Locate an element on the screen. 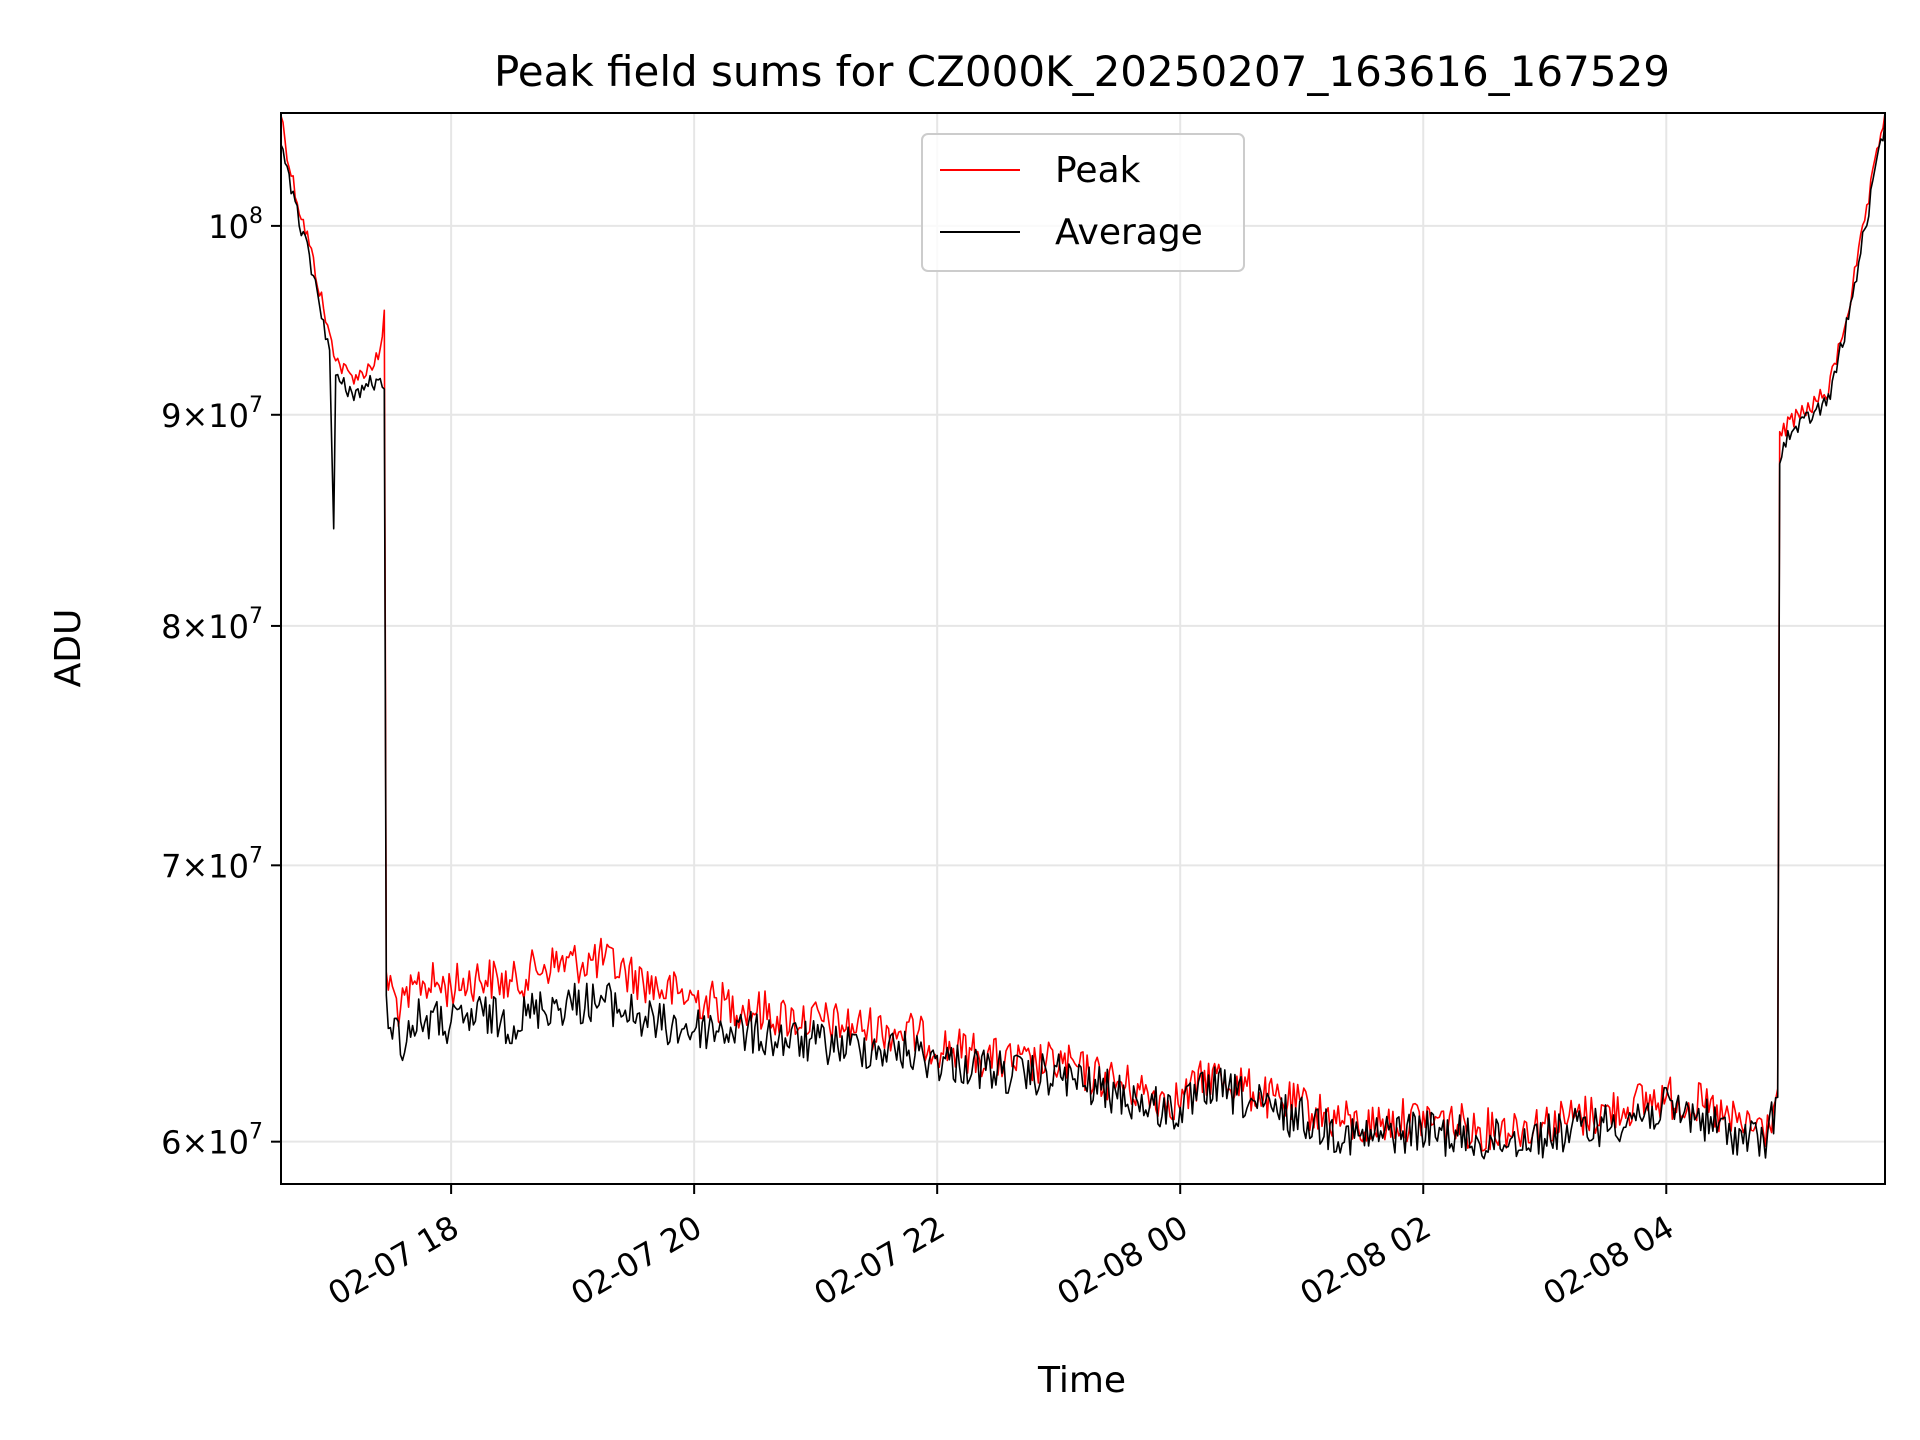  legend-box is located at coordinates (1083, 202).